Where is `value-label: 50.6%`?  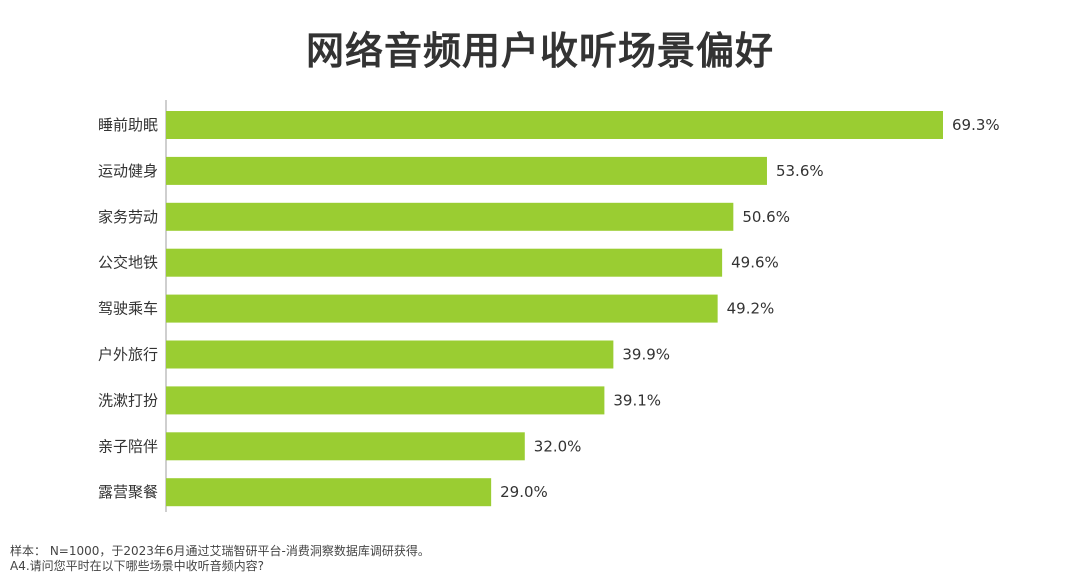
value-label: 50.6% is located at coordinates (766, 217).